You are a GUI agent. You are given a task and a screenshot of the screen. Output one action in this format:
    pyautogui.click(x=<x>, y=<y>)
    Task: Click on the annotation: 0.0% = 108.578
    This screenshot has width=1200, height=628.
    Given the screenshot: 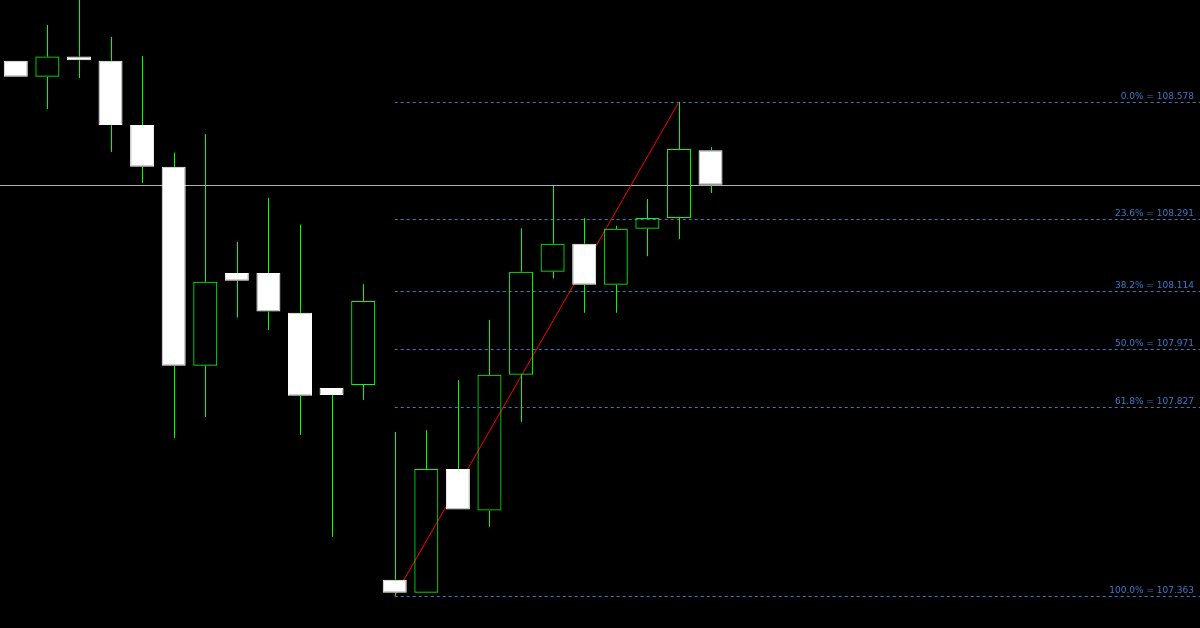 What is the action you would take?
    pyautogui.click(x=1157, y=96)
    